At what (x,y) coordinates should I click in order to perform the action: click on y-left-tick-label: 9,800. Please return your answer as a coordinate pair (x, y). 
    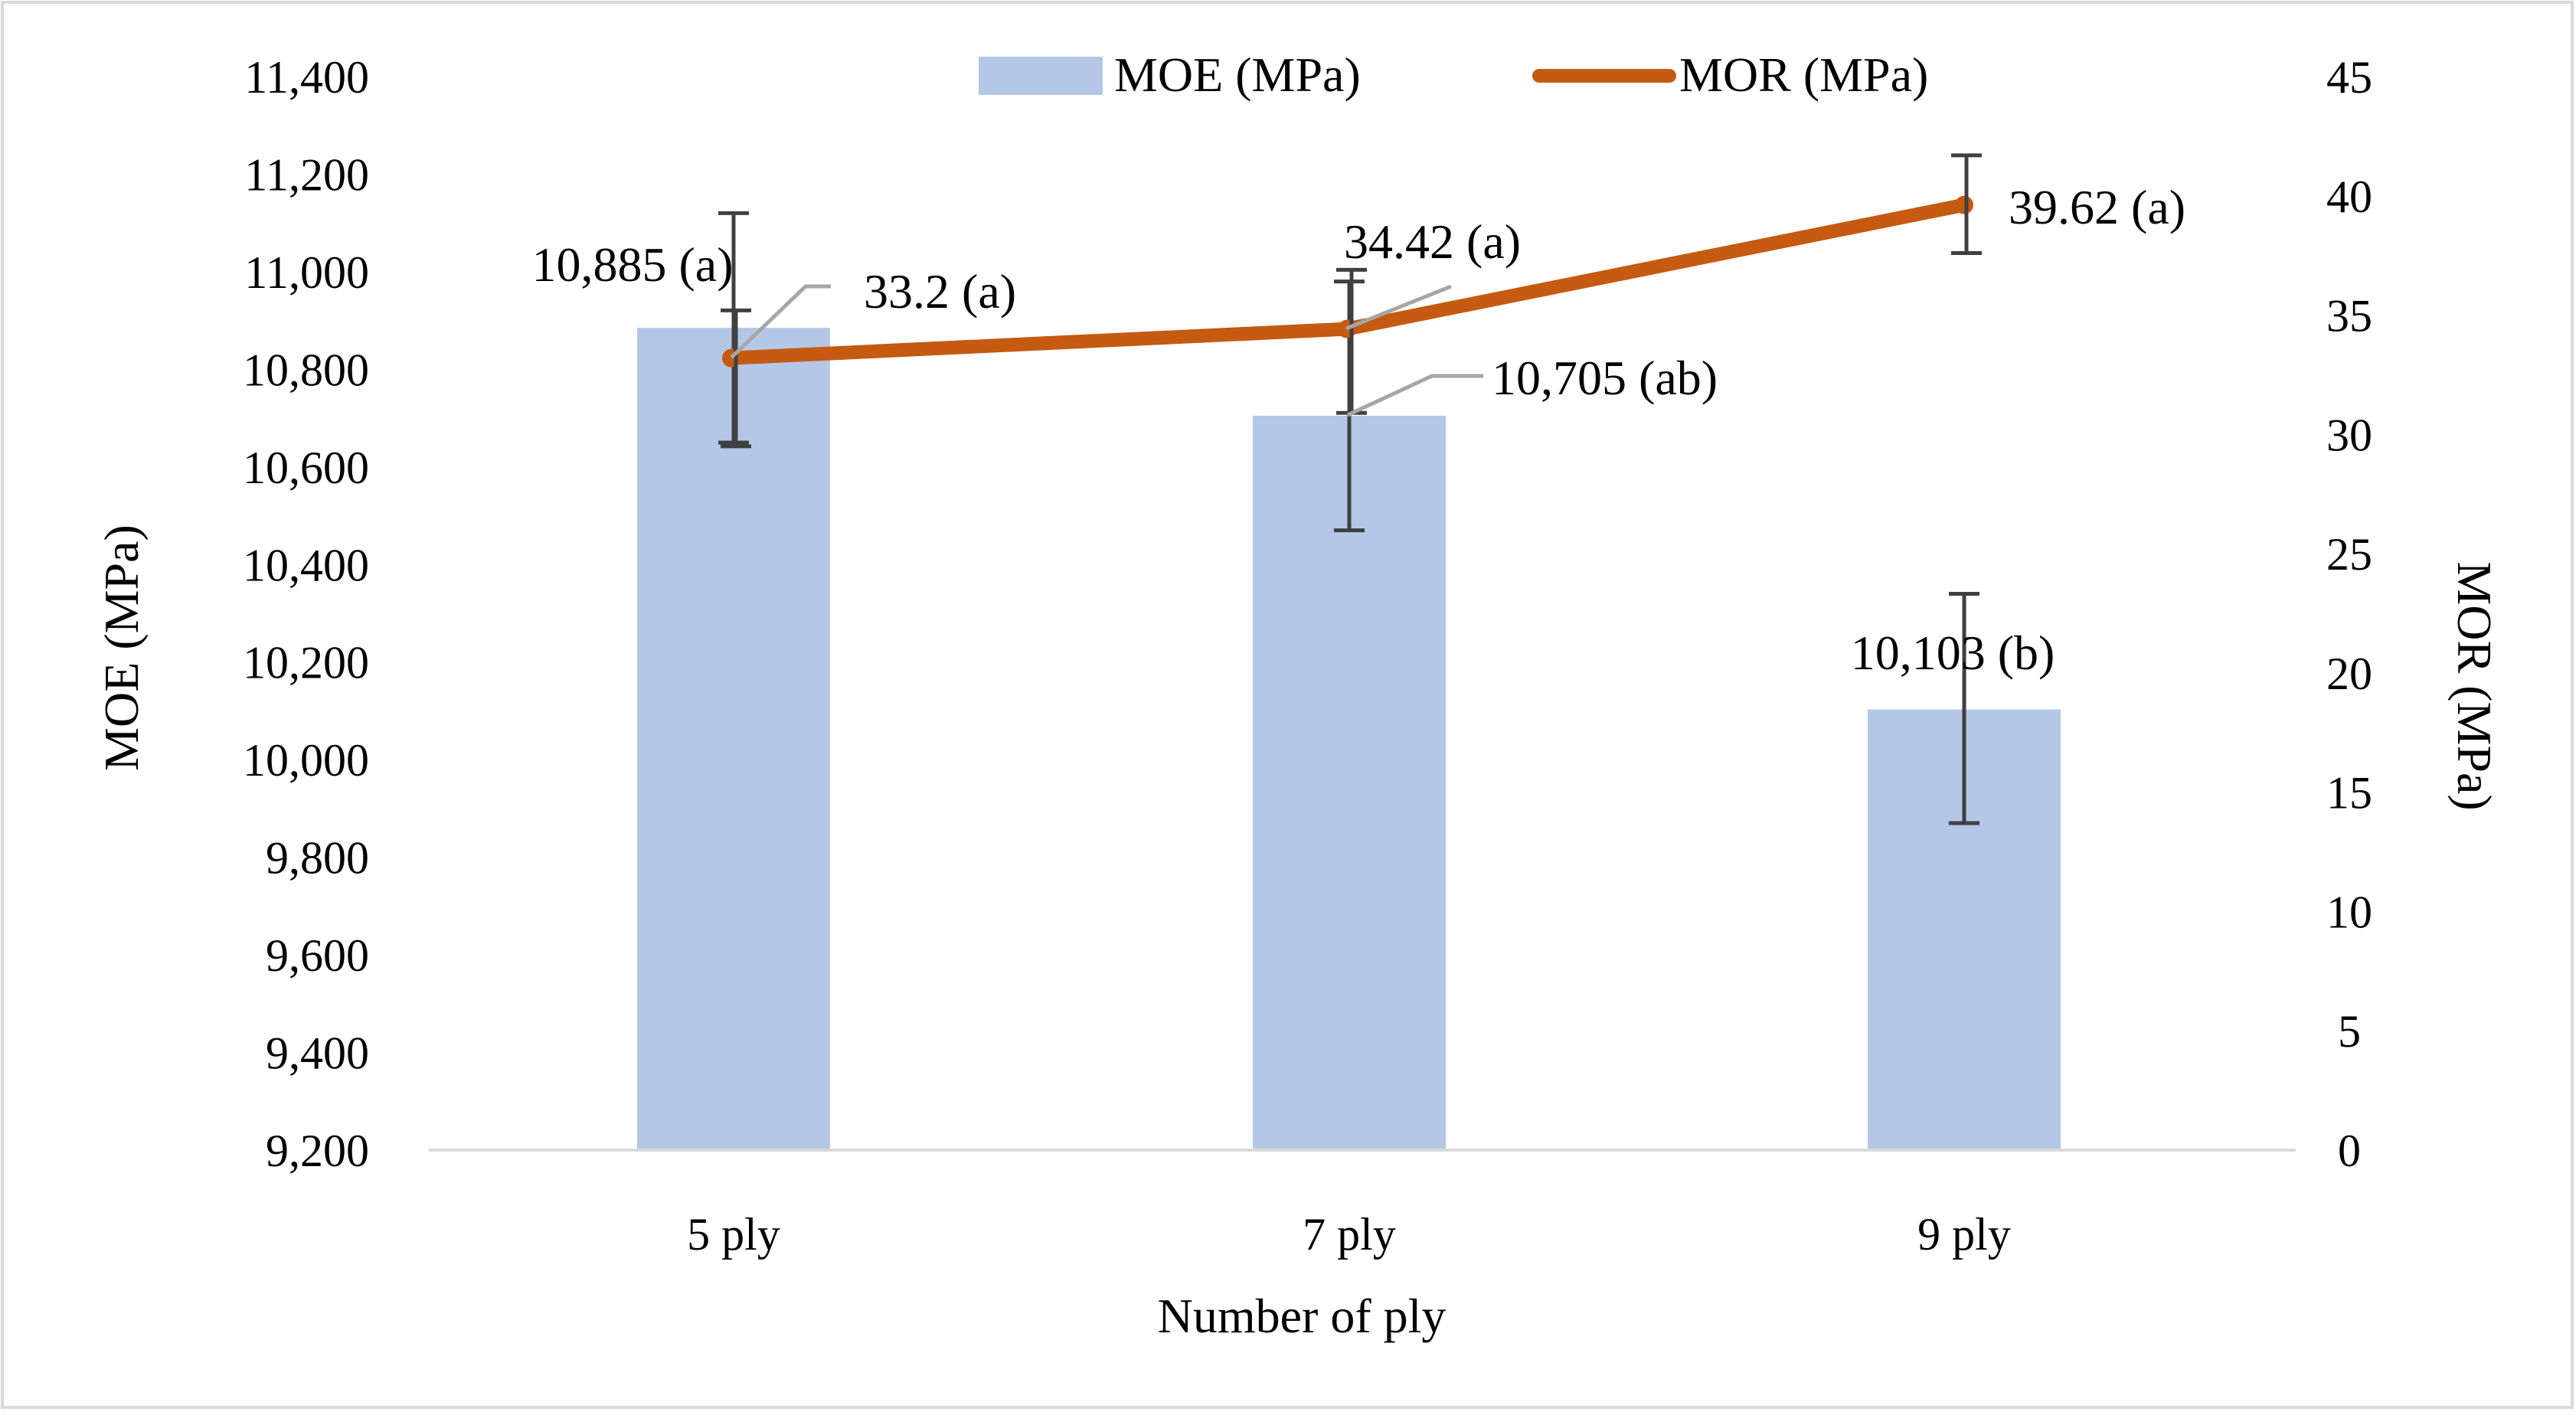
    Looking at the image, I should click on (317, 858).